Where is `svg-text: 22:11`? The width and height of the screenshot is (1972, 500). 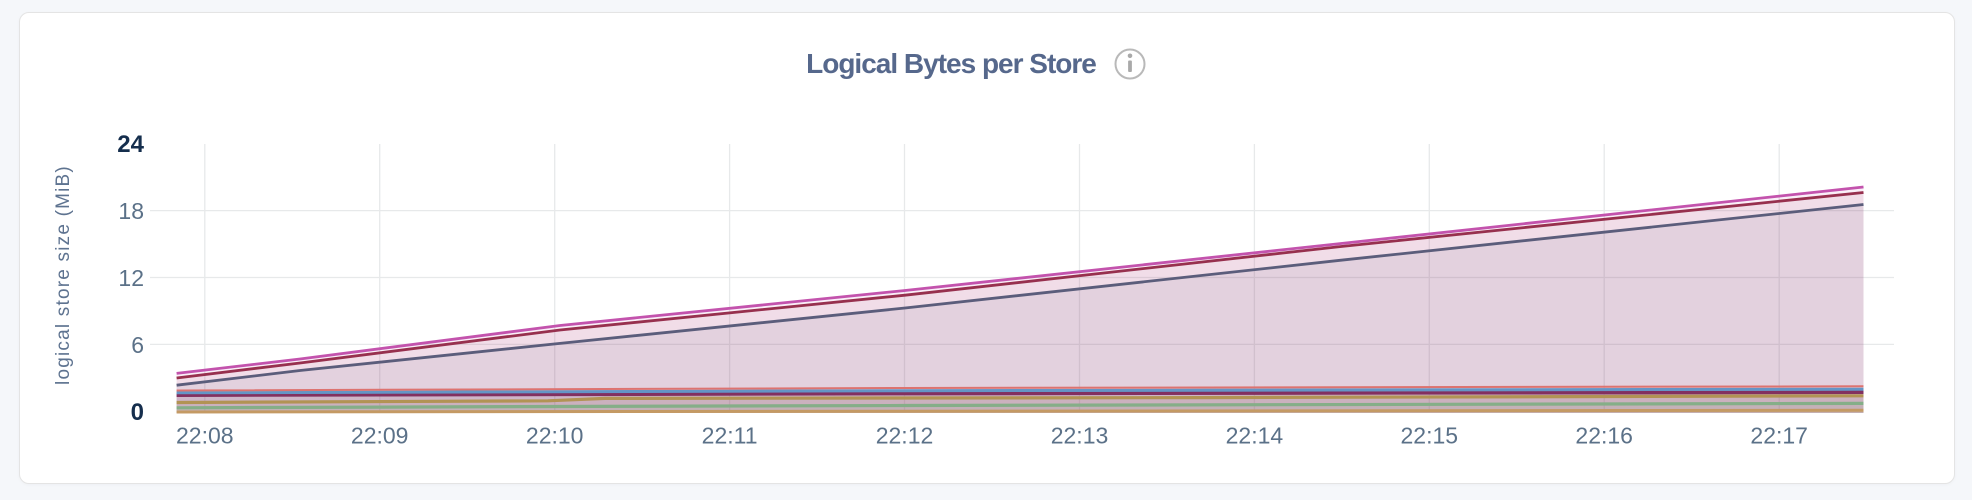 svg-text: 22:11 is located at coordinates (730, 436).